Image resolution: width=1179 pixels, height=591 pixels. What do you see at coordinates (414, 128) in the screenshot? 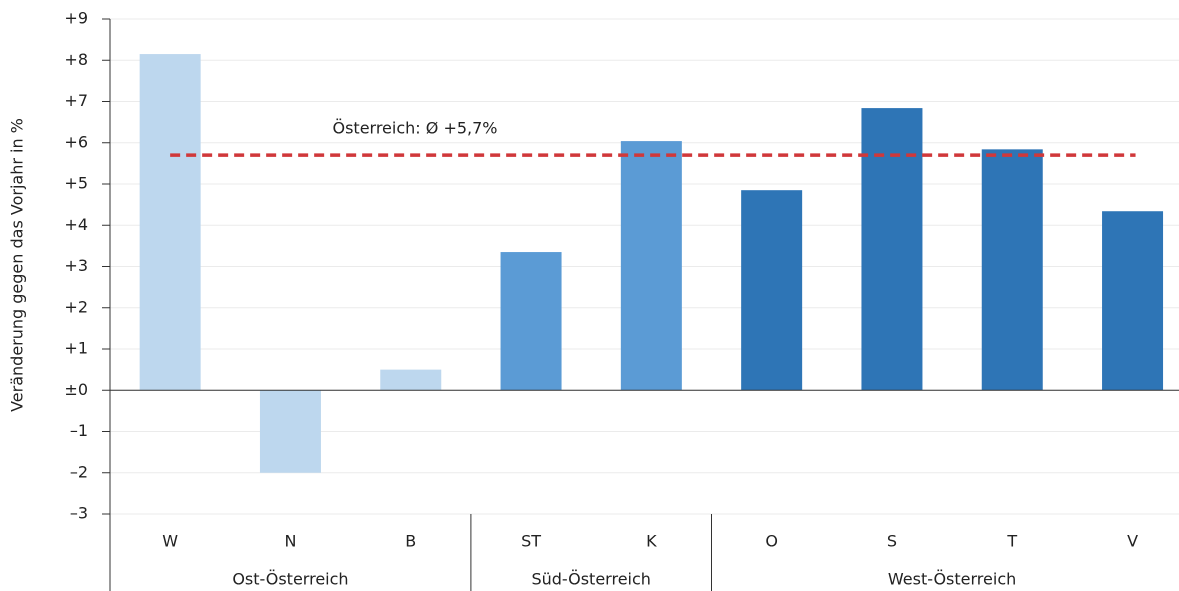
I see `reference-label: Österreich: Ø +5,7%` at bounding box center [414, 128].